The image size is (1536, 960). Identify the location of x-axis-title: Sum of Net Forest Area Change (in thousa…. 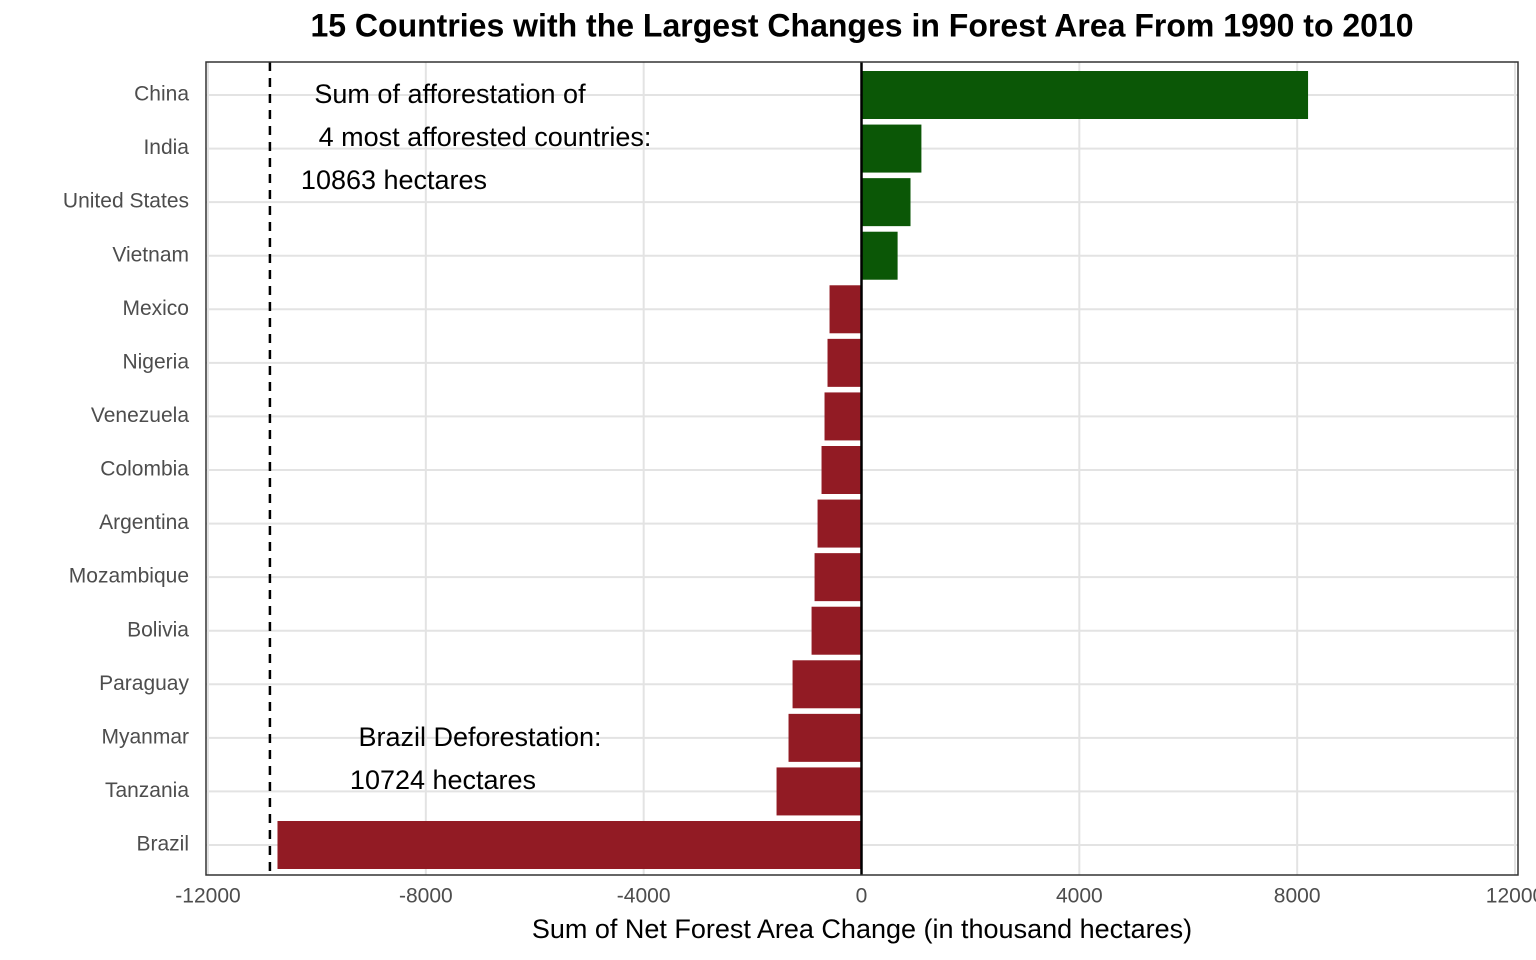
(862, 929).